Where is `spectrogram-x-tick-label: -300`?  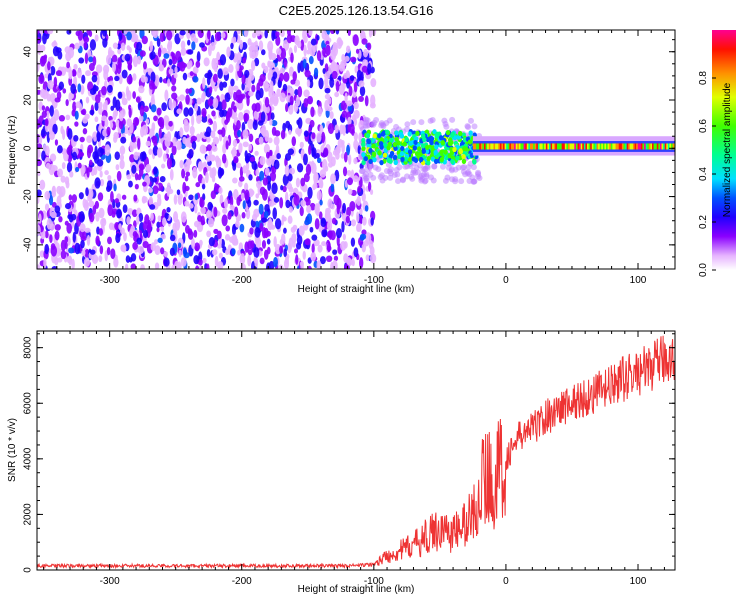
spectrogram-x-tick-label: -300 is located at coordinates (110, 280).